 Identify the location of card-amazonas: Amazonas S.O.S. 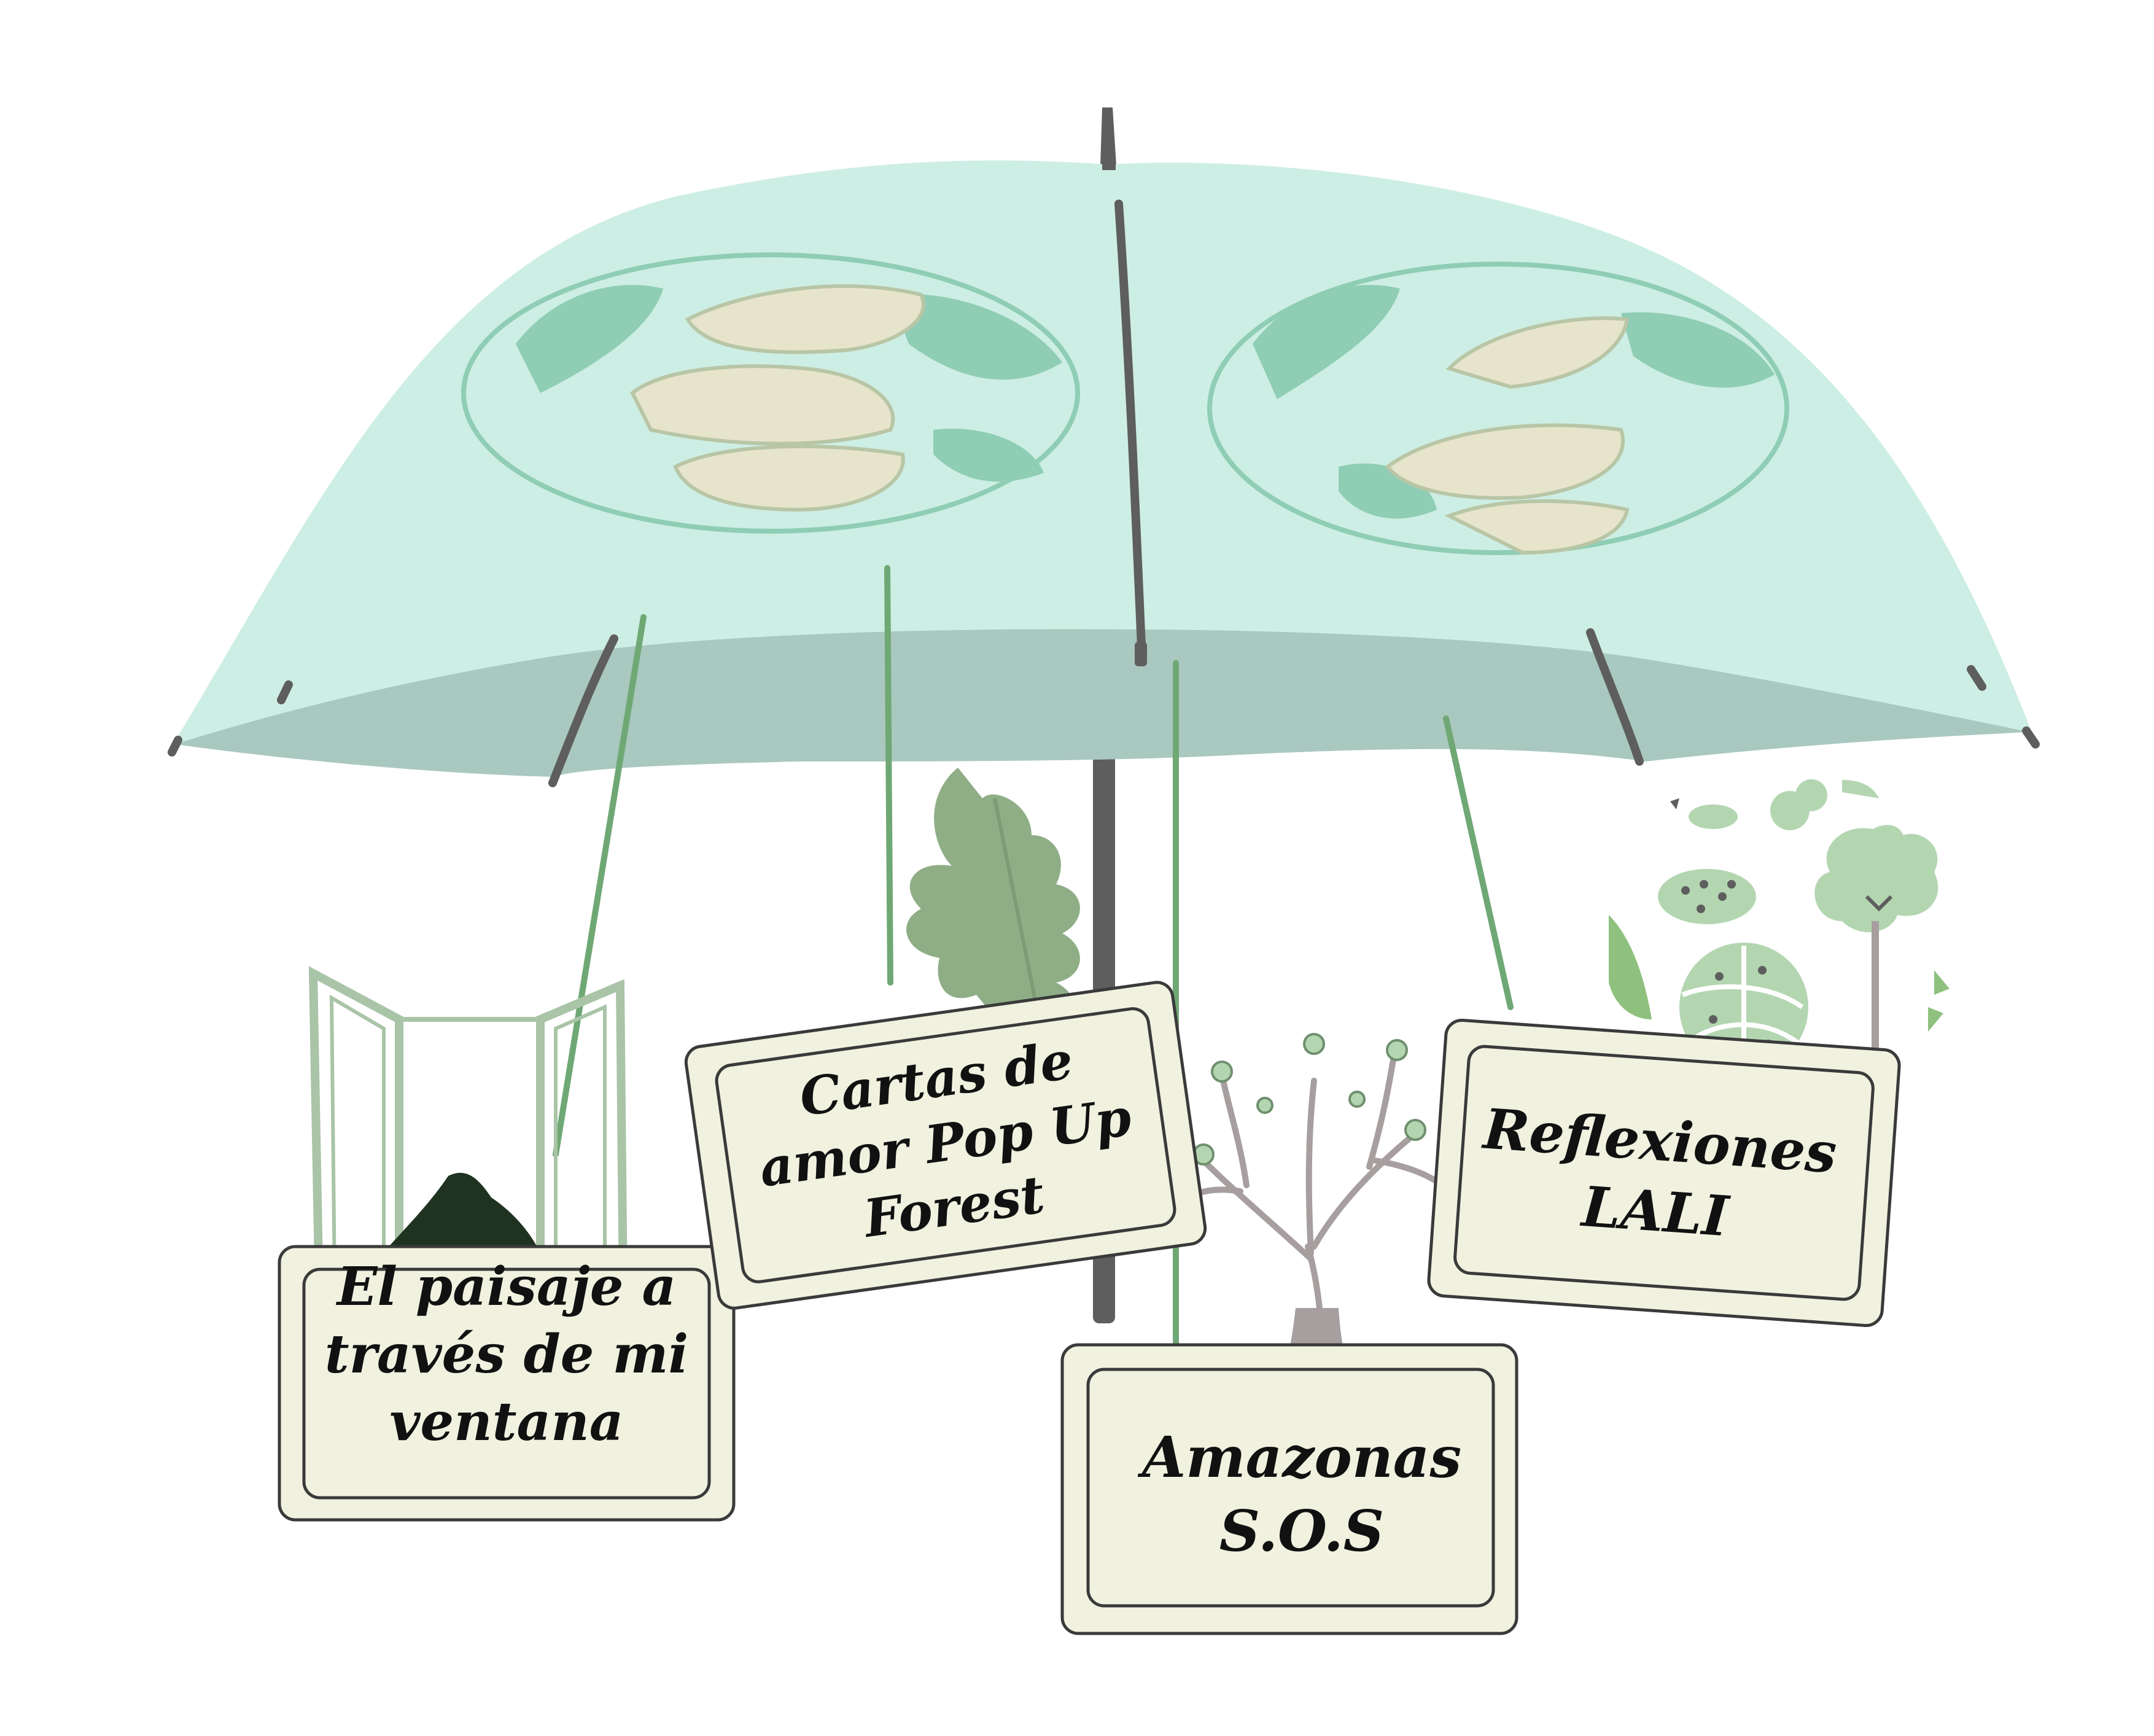
(1289, 1489).